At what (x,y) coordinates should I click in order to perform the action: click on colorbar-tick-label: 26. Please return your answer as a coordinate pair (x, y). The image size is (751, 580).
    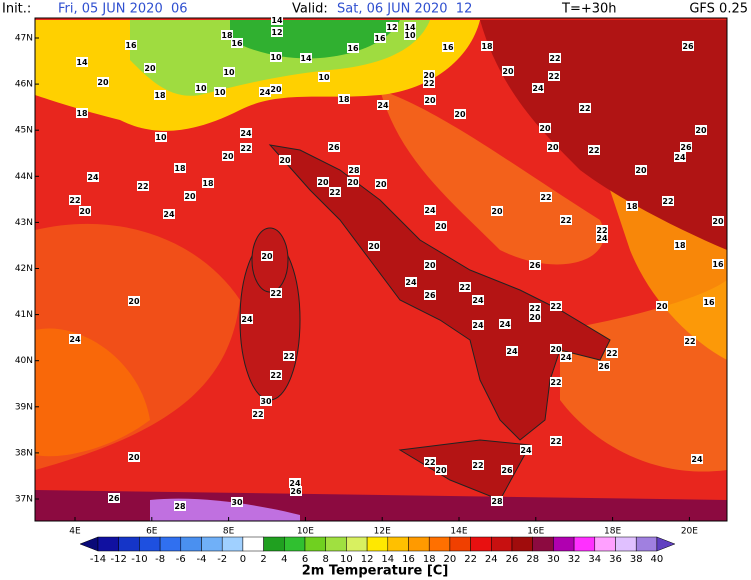
    Looking at the image, I should click on (512, 559).